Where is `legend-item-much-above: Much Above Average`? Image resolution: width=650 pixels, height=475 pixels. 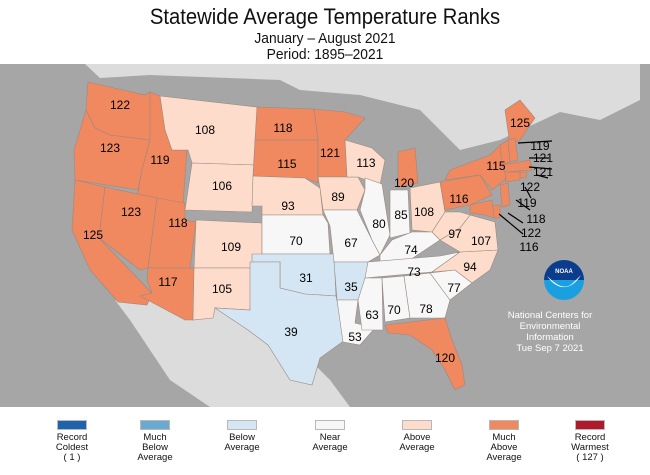
legend-item-much-above: Much Above Average is located at coordinates (504, 441).